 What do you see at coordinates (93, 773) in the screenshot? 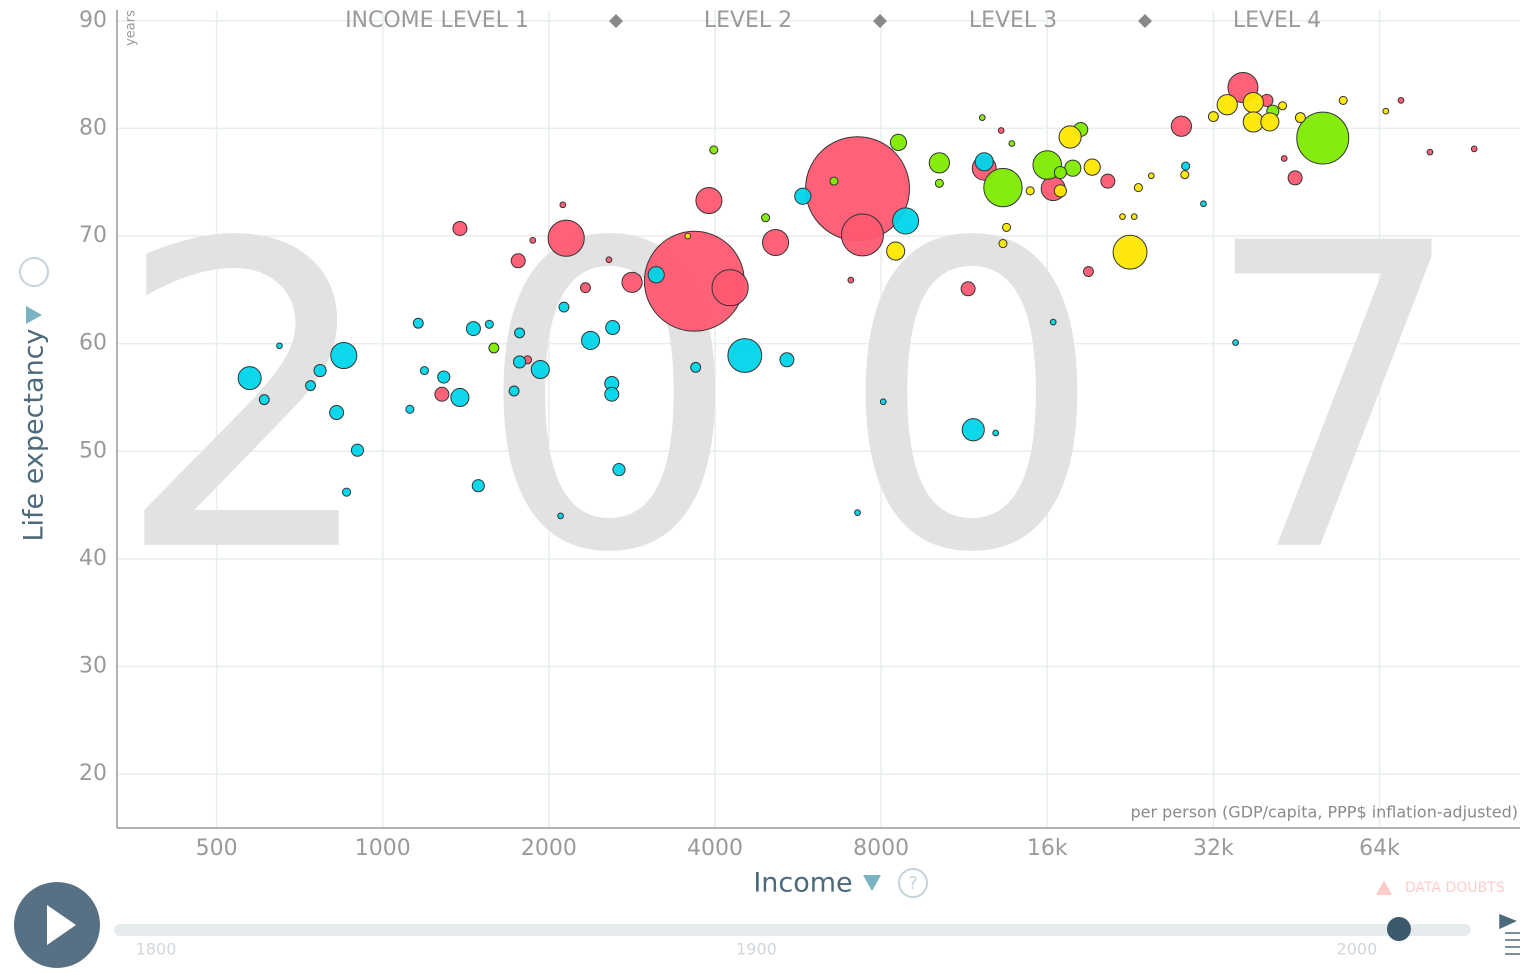
I see `y-tick-label: 20` at bounding box center [93, 773].